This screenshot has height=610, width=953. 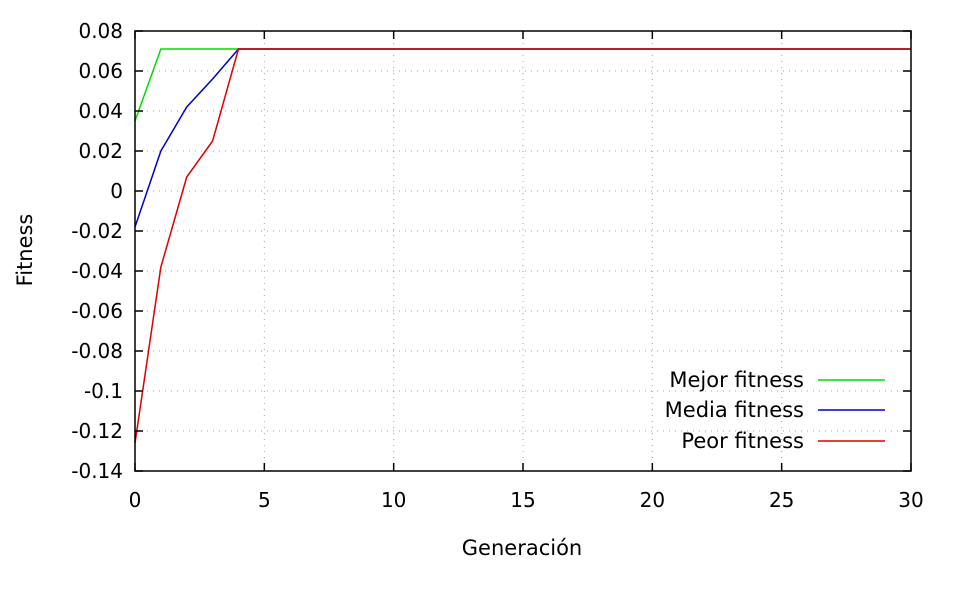 I want to click on y-axis-label: Fitness, so click(x=25, y=250).